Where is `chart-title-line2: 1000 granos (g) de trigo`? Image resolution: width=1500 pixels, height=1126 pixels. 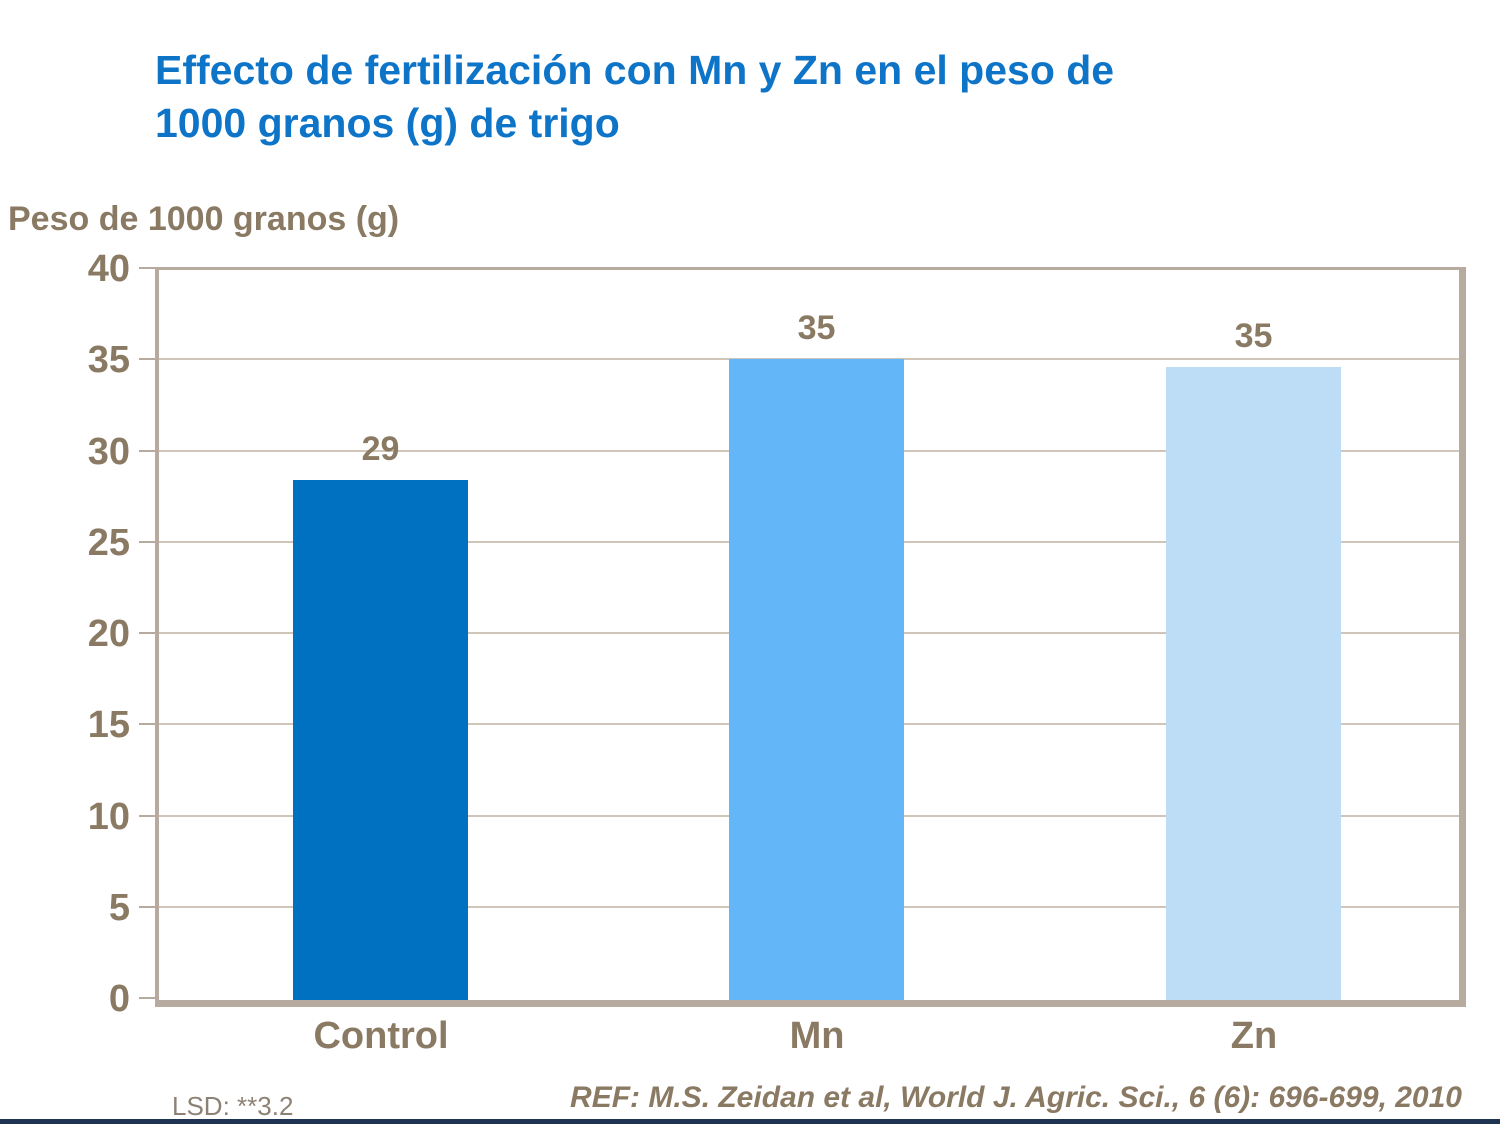
chart-title-line2: 1000 granos (g) de trigo is located at coordinates (387, 123).